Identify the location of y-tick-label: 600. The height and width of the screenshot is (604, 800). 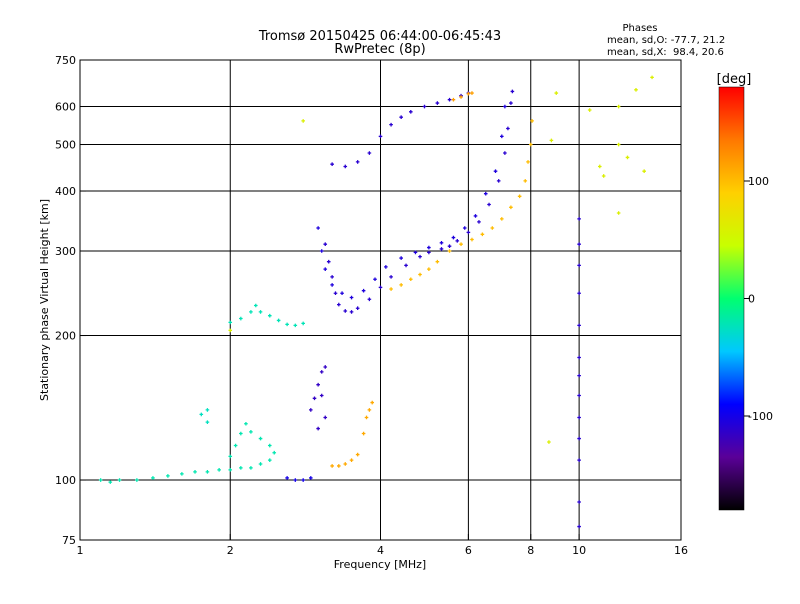
(65, 107).